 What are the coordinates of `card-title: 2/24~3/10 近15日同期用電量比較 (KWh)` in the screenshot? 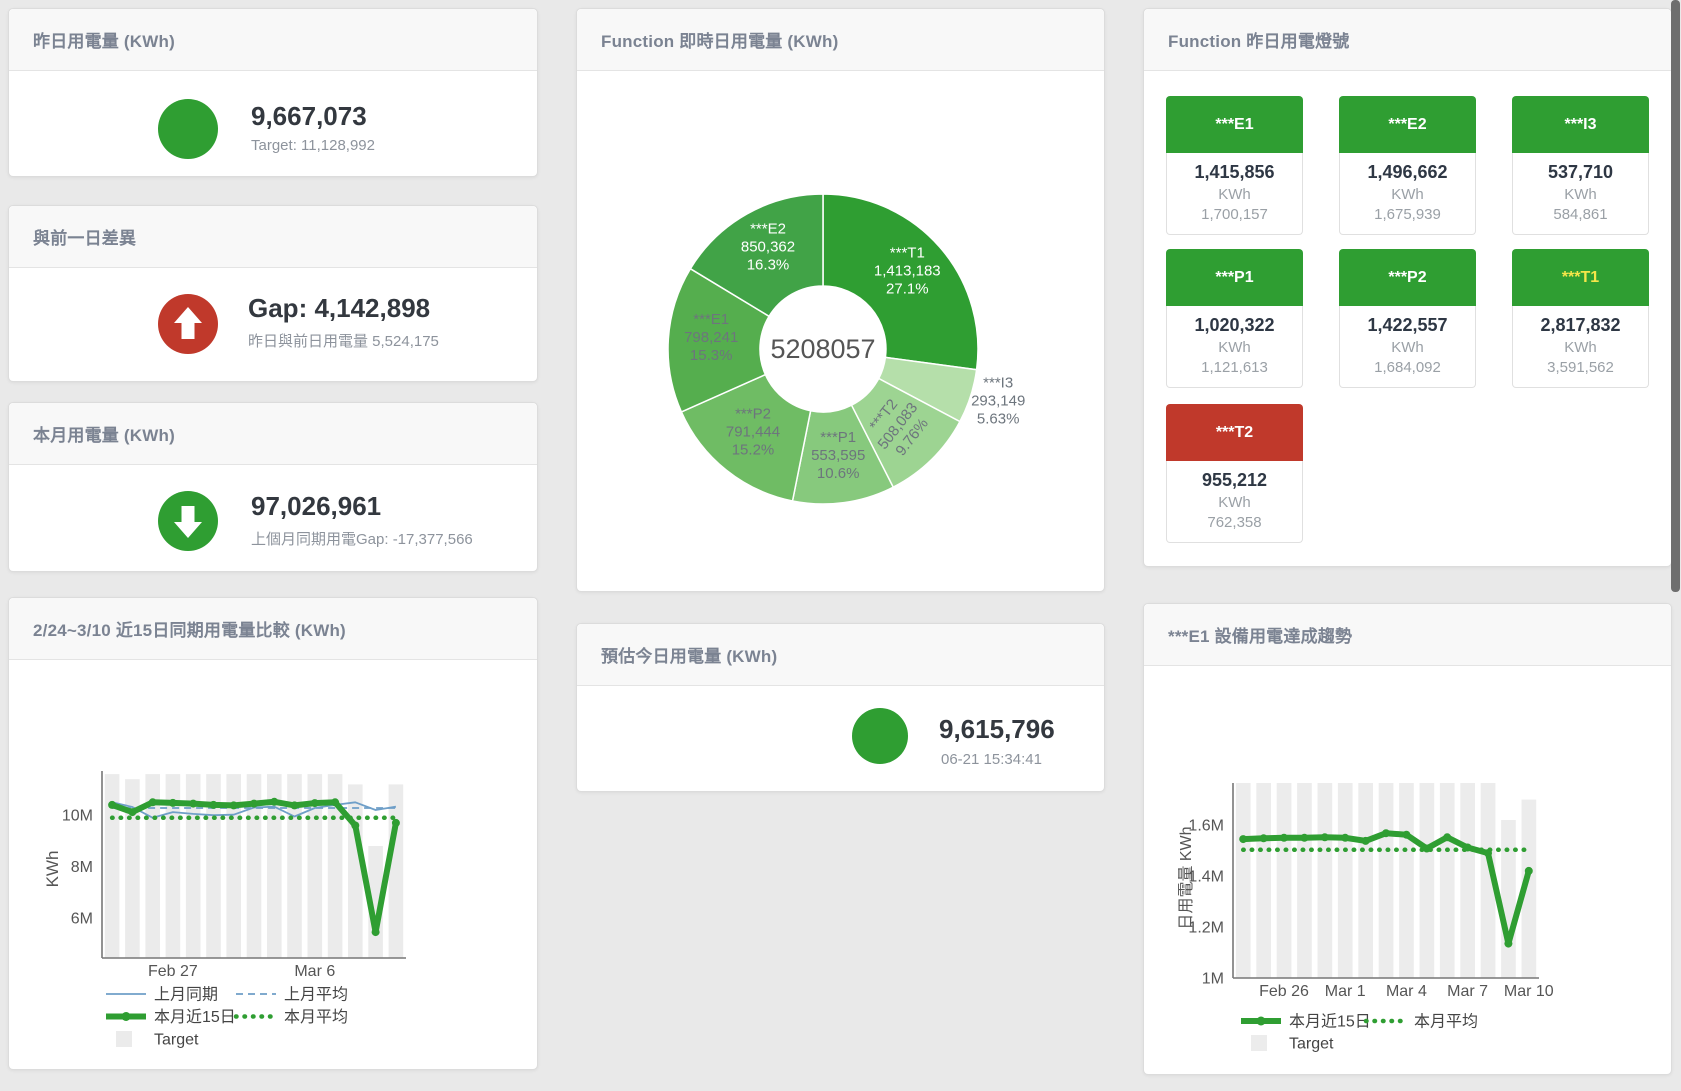 It's located at (189, 630).